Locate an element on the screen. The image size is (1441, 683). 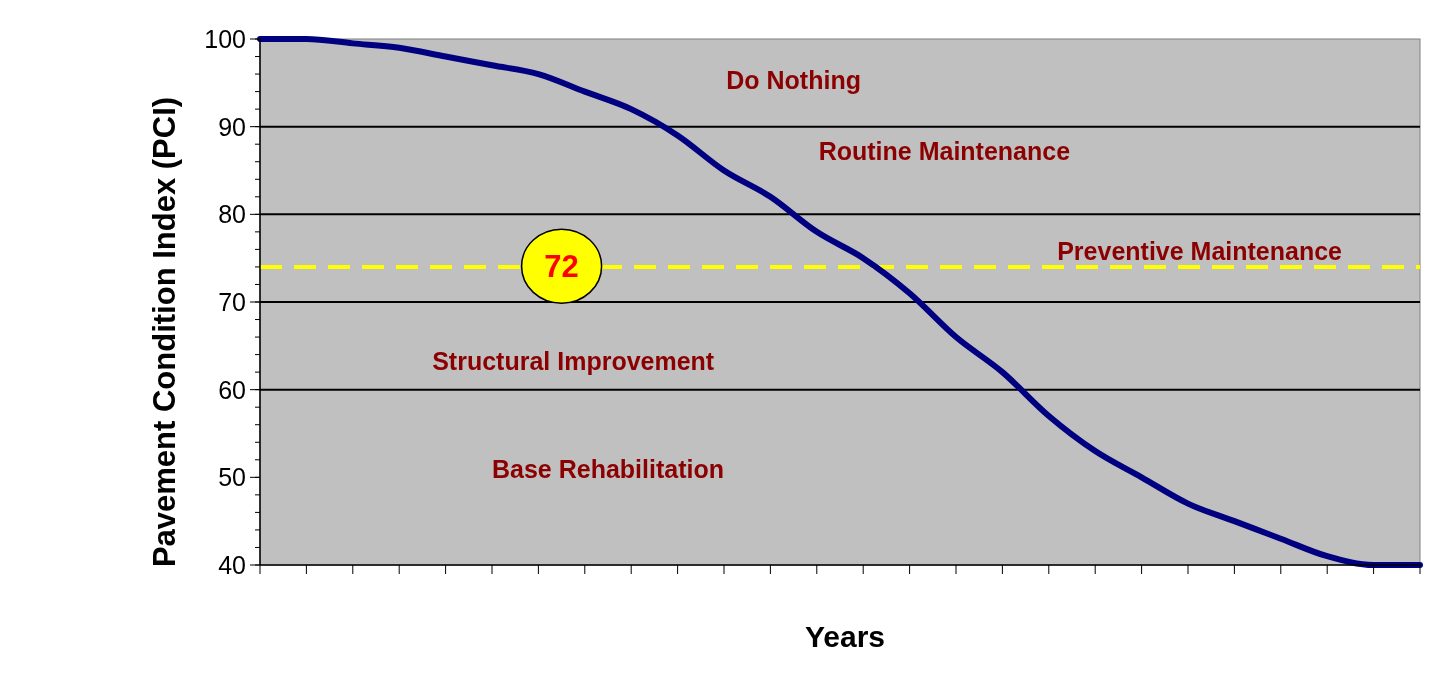
annotation: Routine Maintenance is located at coordinates (944, 151).